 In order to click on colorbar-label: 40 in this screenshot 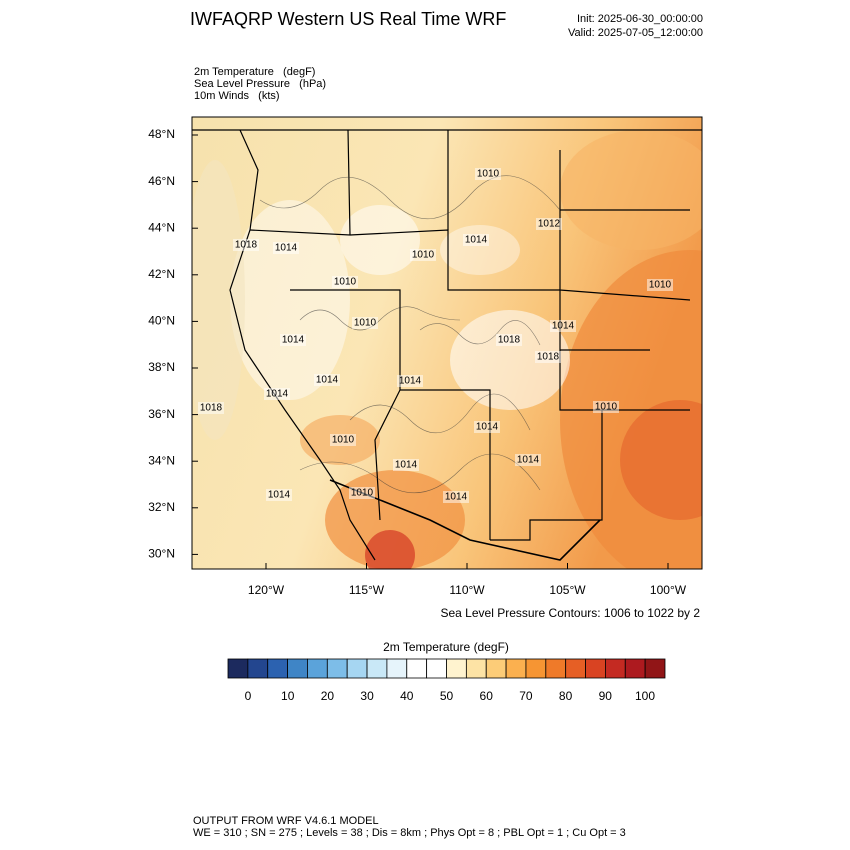, I will do `click(407, 696)`.